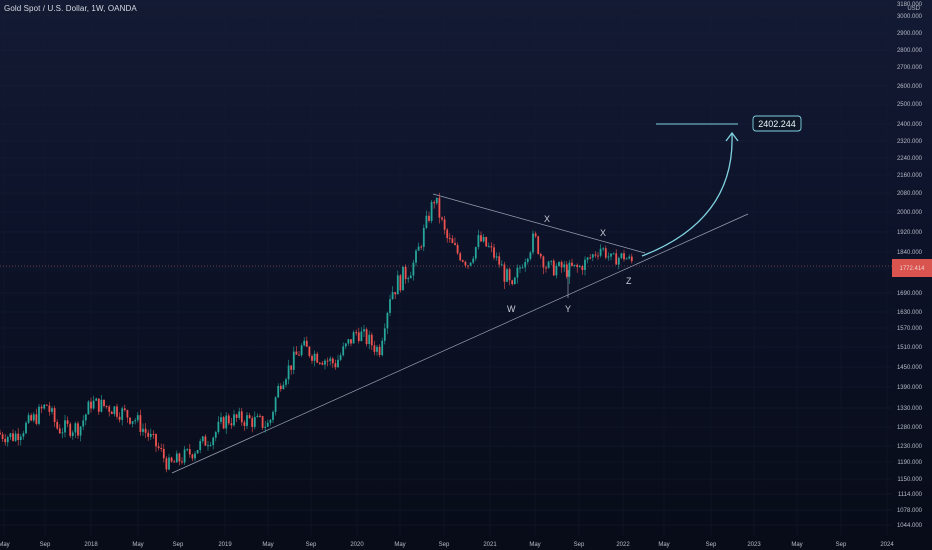 The height and width of the screenshot is (550, 932). Describe the element at coordinates (910, 87) in the screenshot. I see `price-tick-label: 2600.000` at that location.